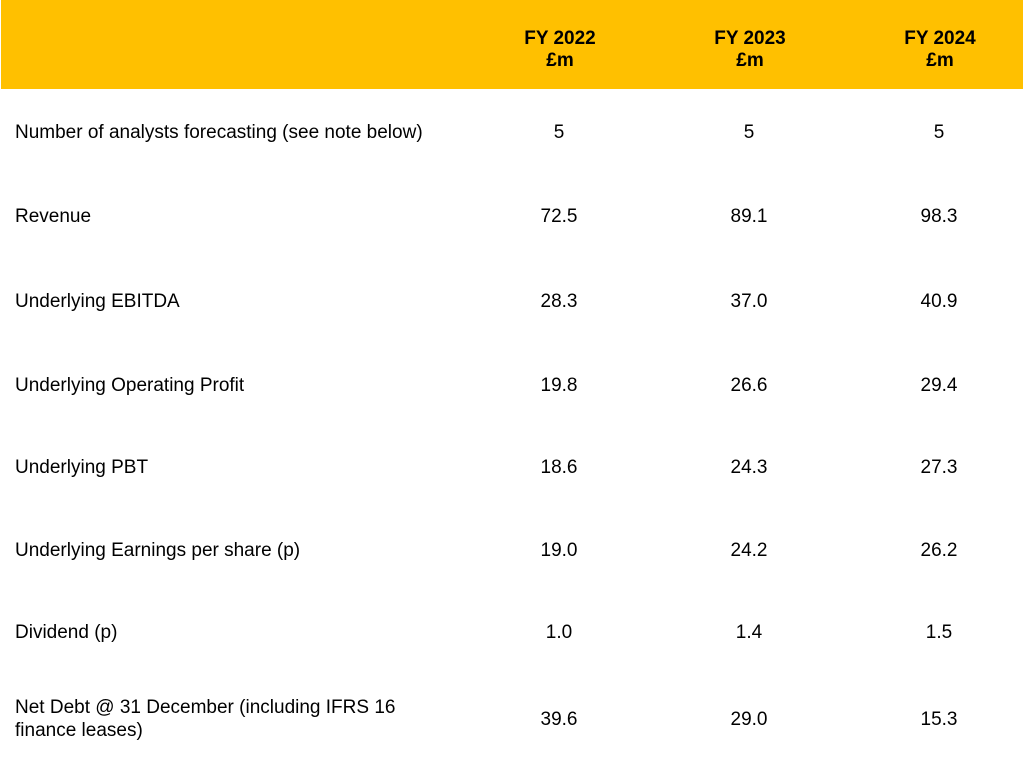 Image resolution: width=1024 pixels, height=761 pixels. I want to click on table-header: FY 2022 £m FY 2023 £m FY 2024 £m, so click(512, 44).